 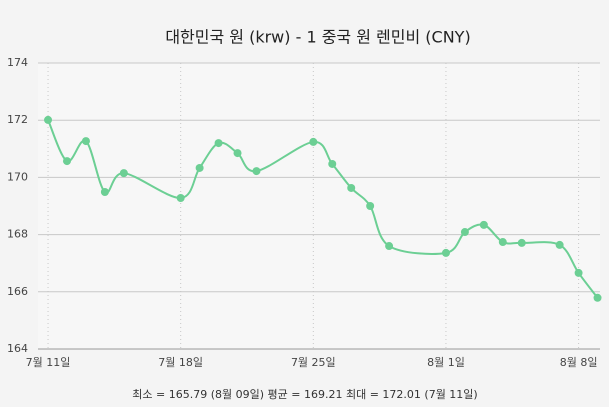 I want to click on y-tick-label: 164, so click(x=17, y=348).